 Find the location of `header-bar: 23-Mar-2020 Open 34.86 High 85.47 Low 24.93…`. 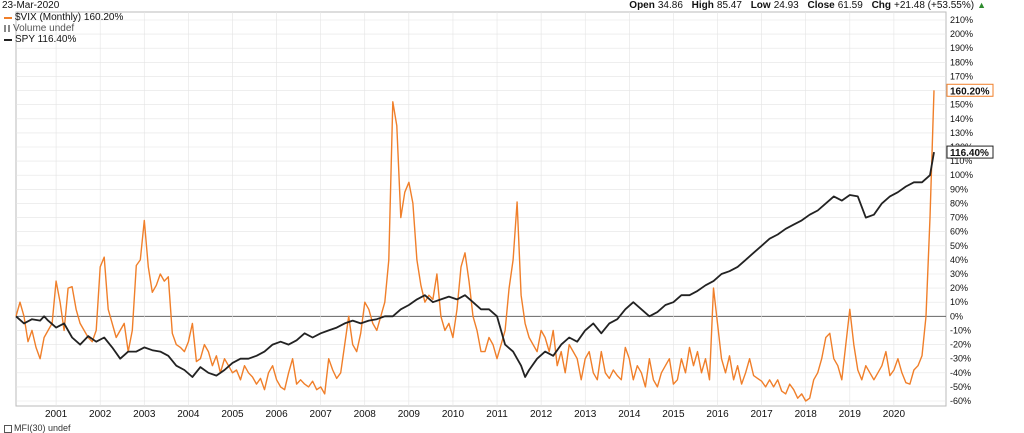

header-bar: 23-Mar-2020 Open 34.86 High 85.47 Low 24.93… is located at coordinates (512, 6).